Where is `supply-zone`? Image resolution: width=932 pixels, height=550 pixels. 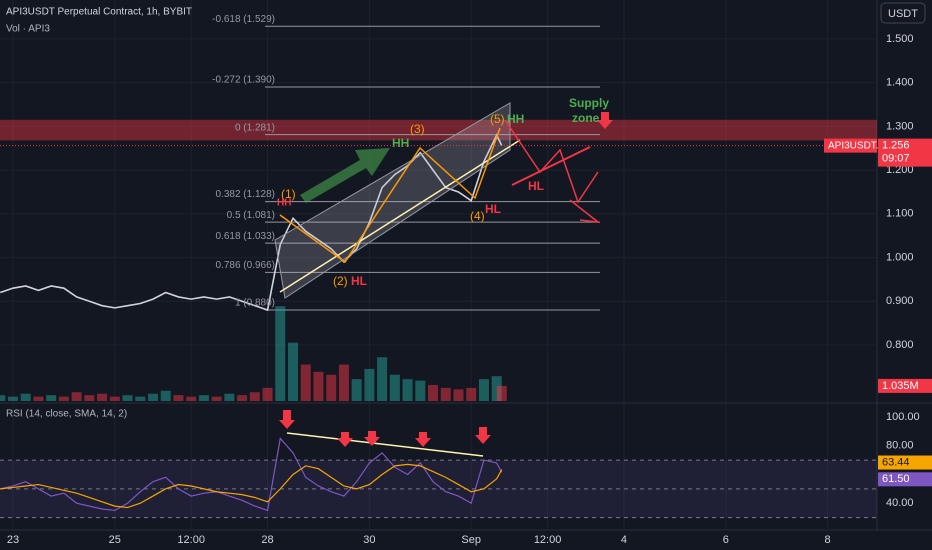 supply-zone is located at coordinates (438, 130).